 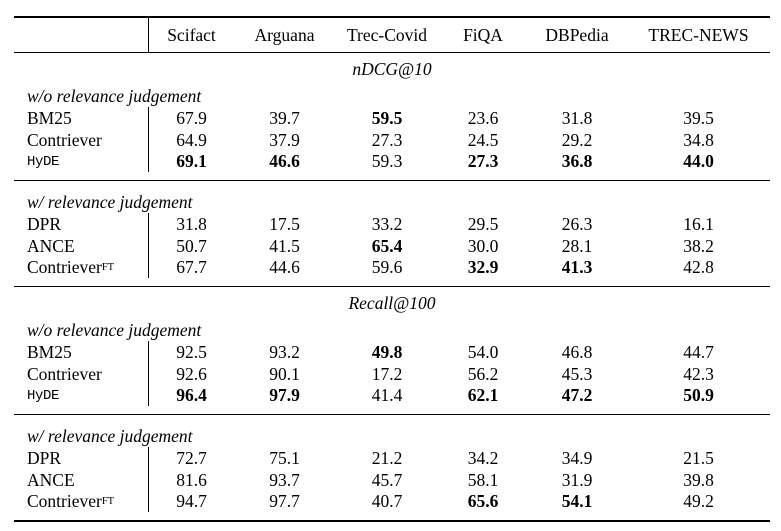 I want to click on data-cell: 49.2, so click(x=698, y=501).